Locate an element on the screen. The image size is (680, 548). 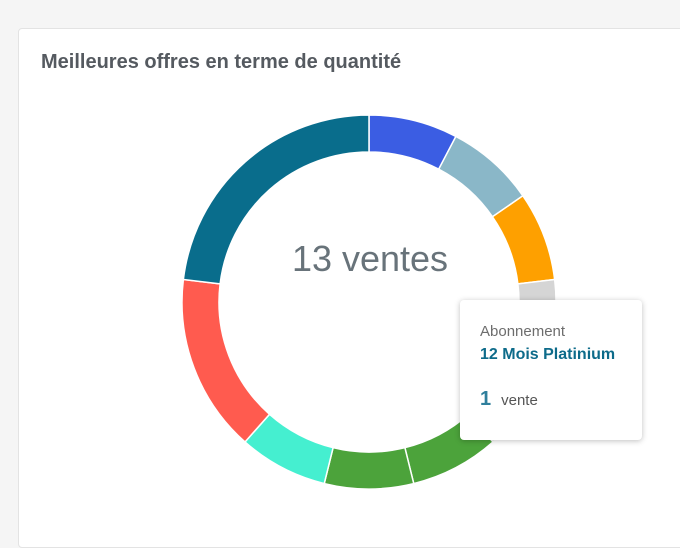
tooltip-count: 1 is located at coordinates (486, 399).